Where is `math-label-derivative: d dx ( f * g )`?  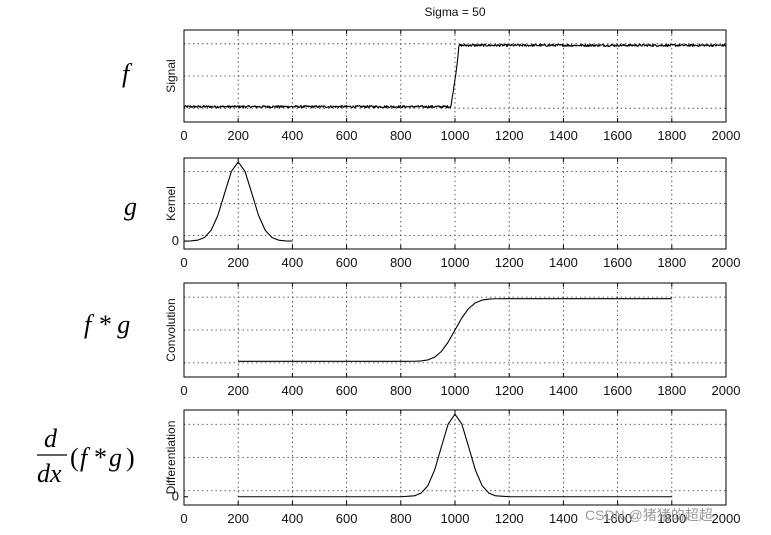
math-label-derivative: d dx ( f * g ) is located at coordinates (86, 456).